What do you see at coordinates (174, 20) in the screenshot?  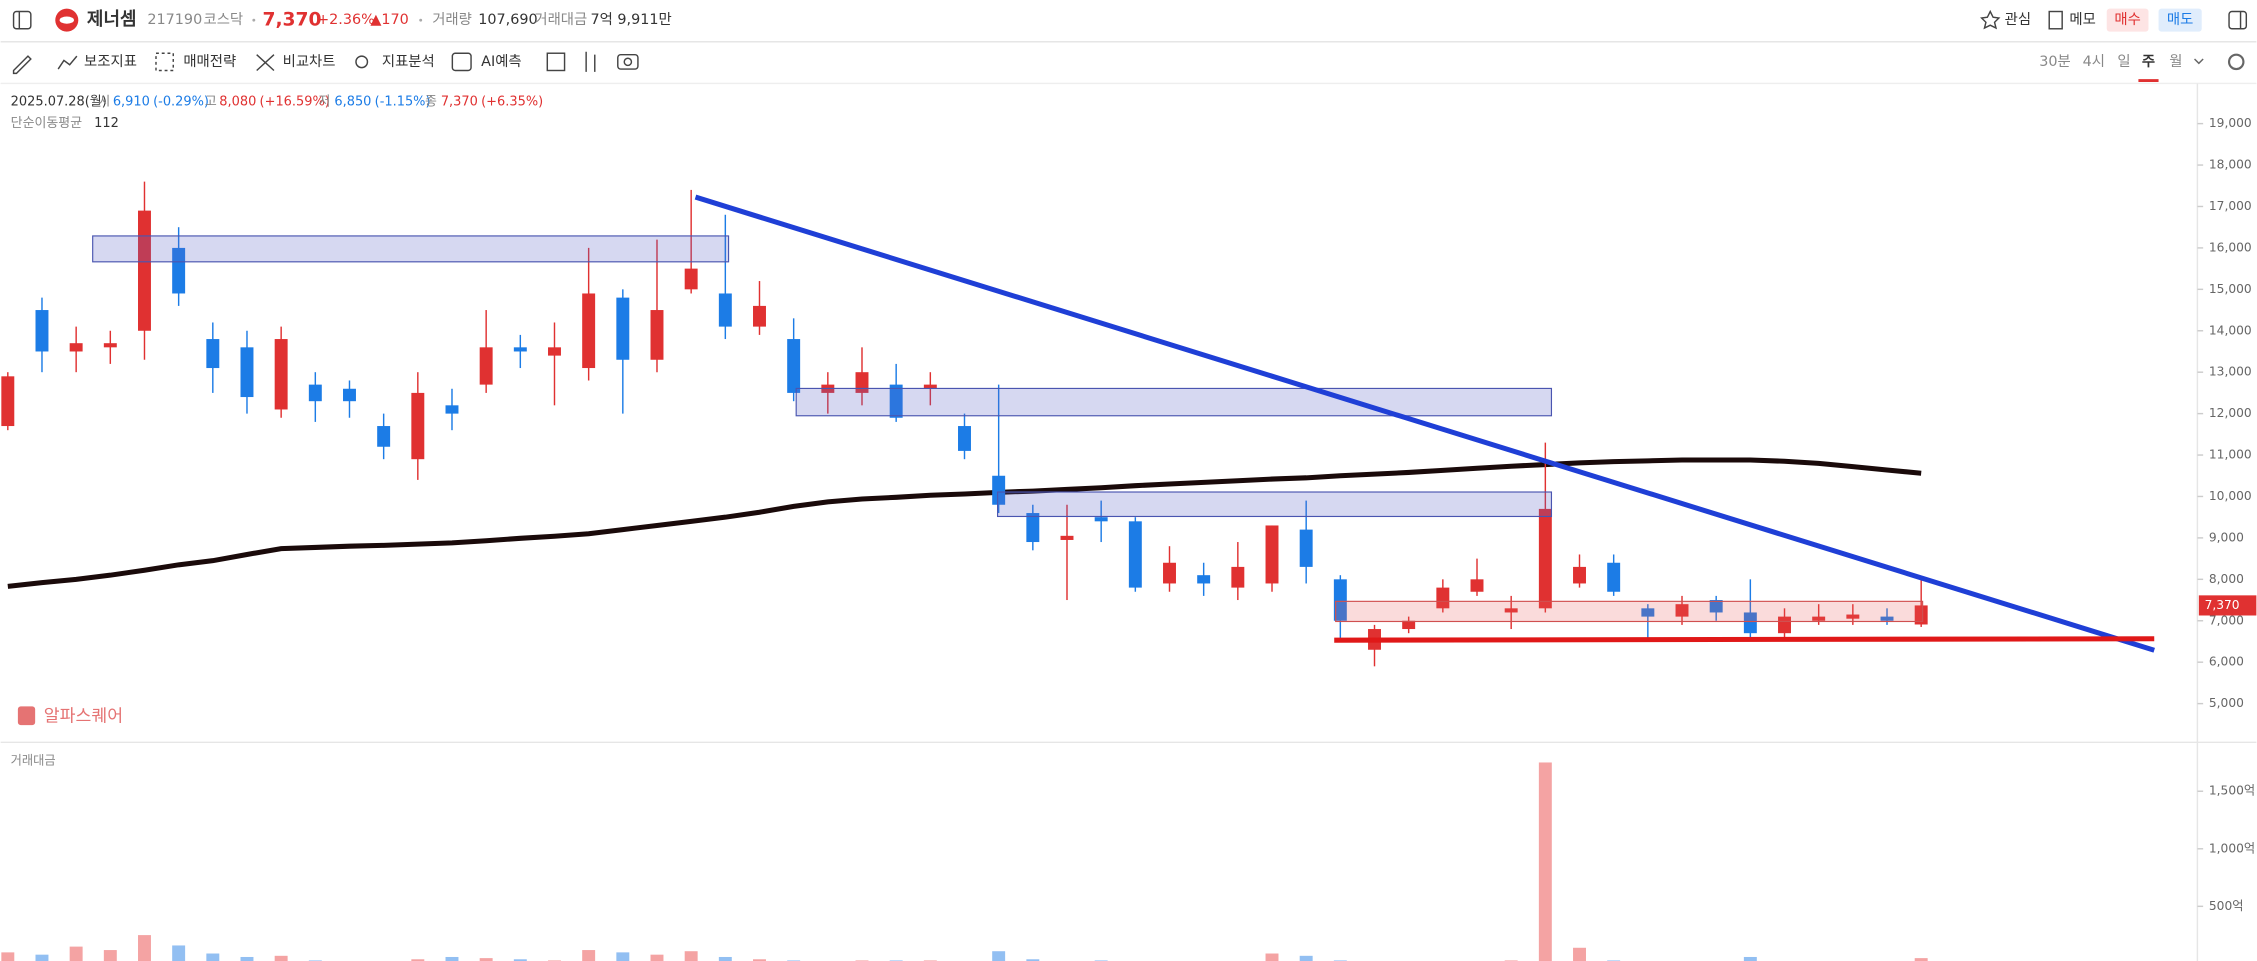 I see `stock-code: 217190` at bounding box center [174, 20].